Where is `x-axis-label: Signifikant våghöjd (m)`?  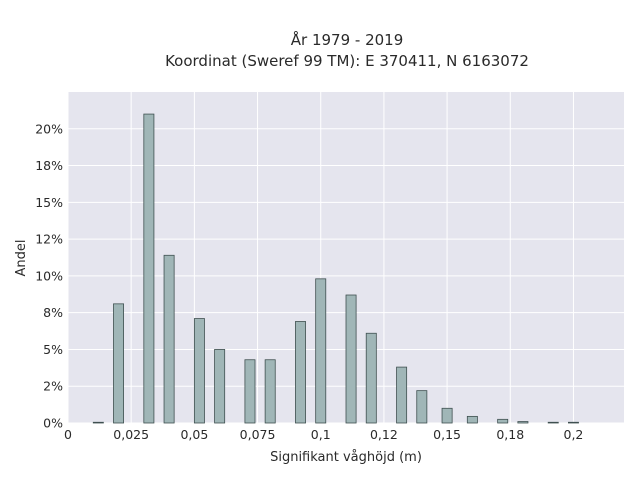 x-axis-label: Signifikant våghöjd (m) is located at coordinates (346, 457).